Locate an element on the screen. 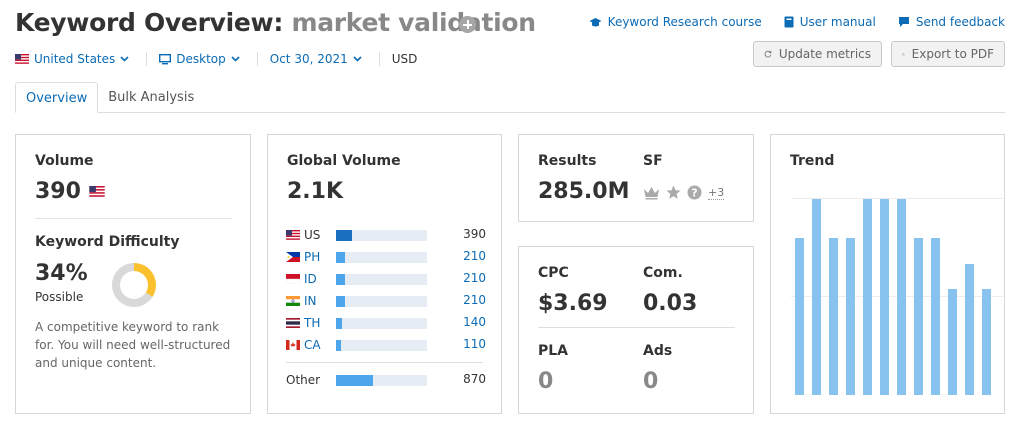  country-code: PH is located at coordinates (312, 257).